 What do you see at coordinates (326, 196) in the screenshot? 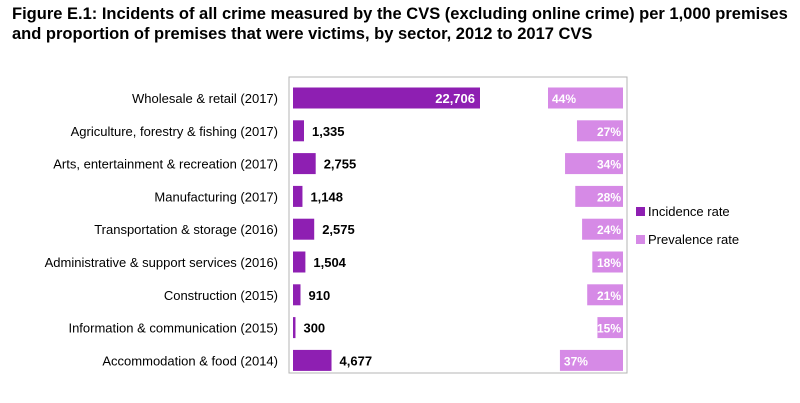
I see `incidence-value-label: 1,148` at bounding box center [326, 196].